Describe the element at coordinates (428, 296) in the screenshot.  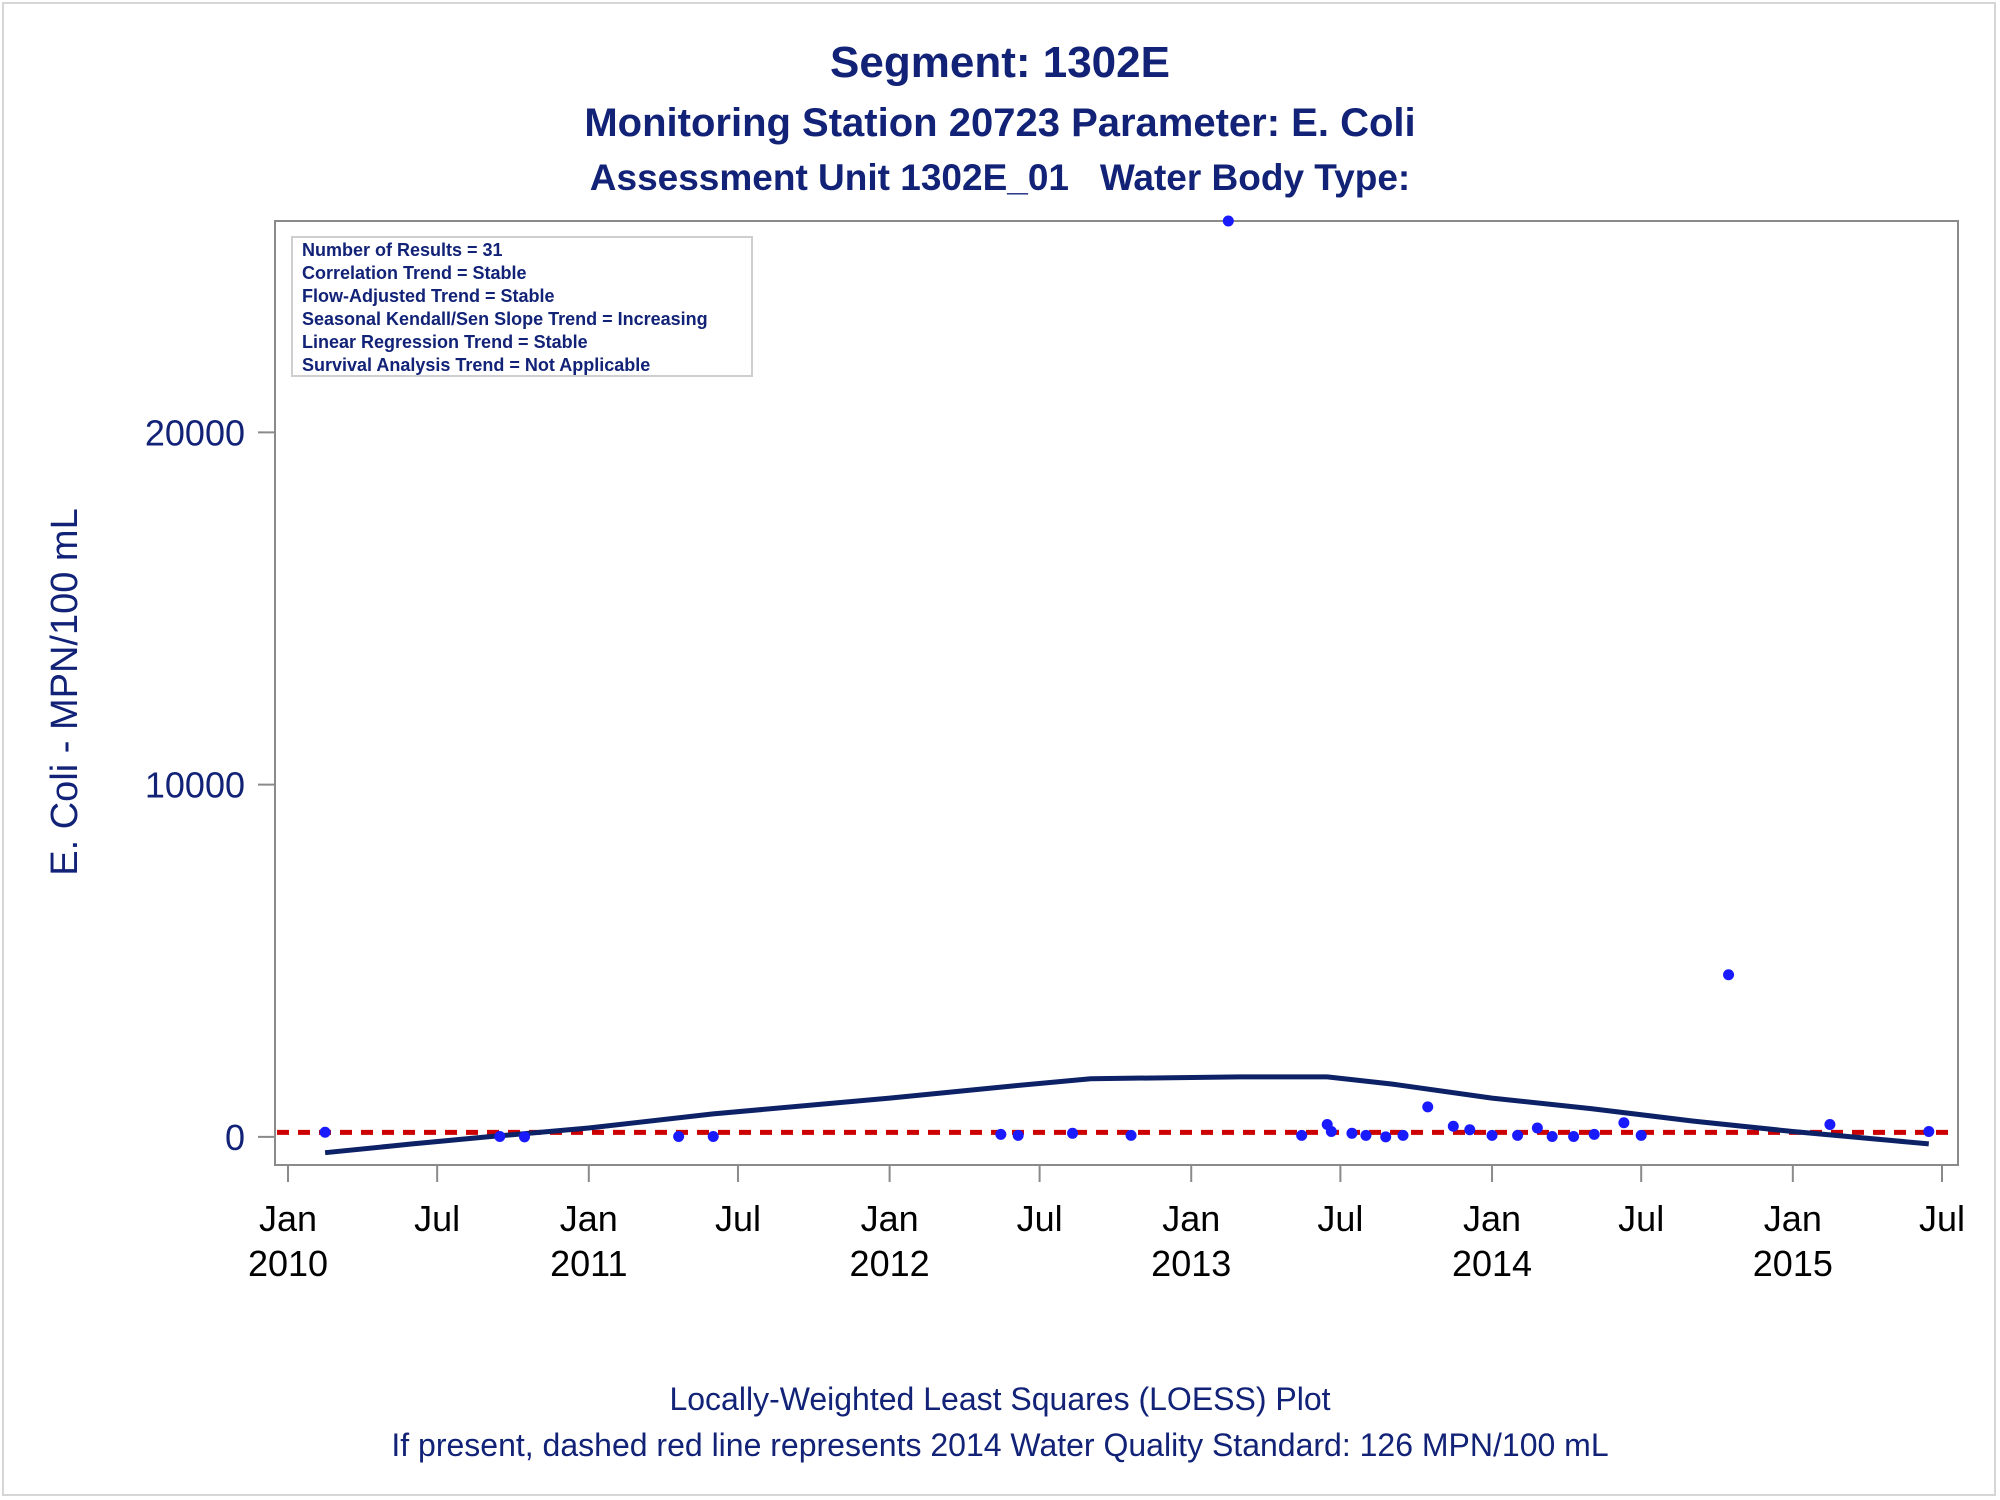
I see `legend-line: Flow-Adjusted Trend = Stable` at that location.